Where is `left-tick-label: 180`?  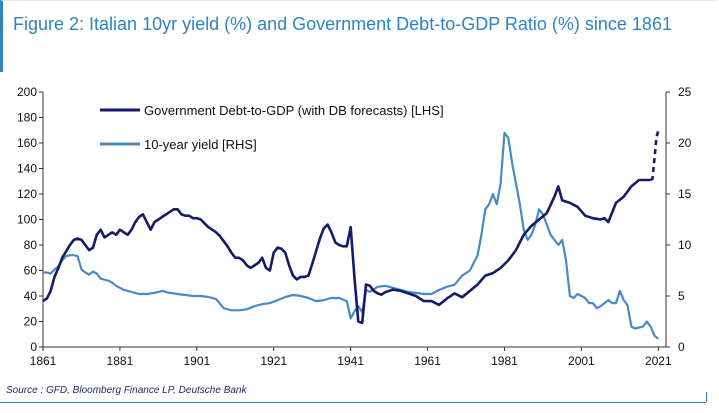 left-tick-label: 180 is located at coordinates (27, 118).